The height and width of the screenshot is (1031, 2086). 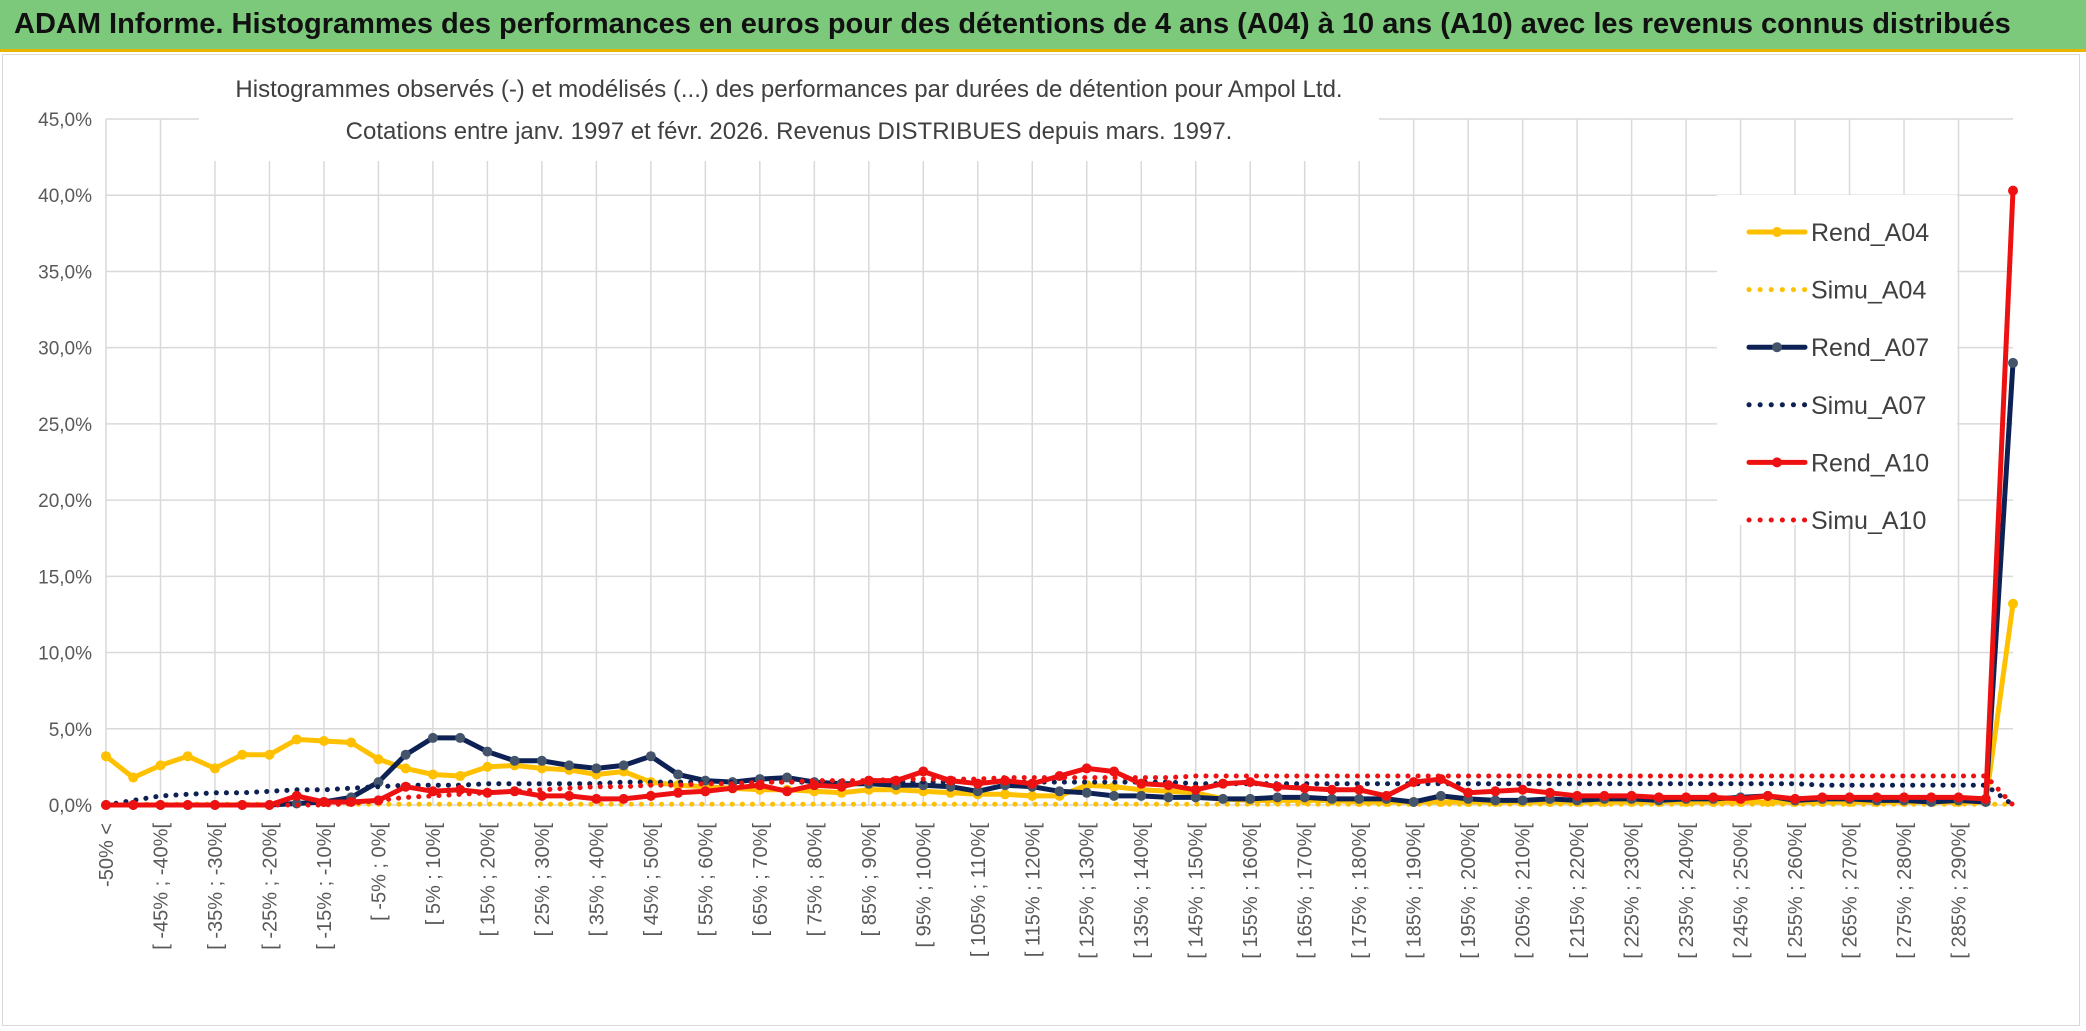 I want to click on x-tick-label: [ 285% ; 290%[, so click(x=1960, y=891).